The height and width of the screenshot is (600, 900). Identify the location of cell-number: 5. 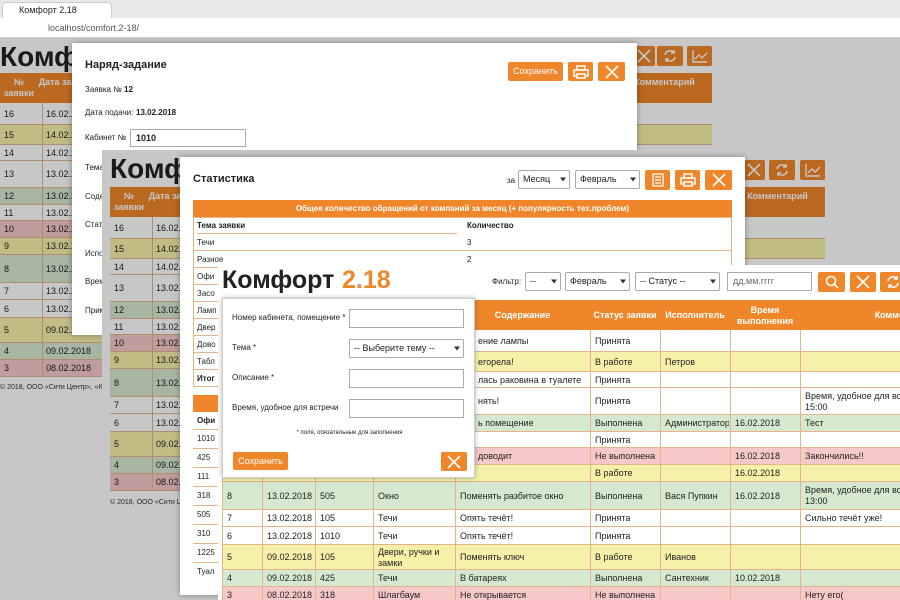
(117, 444).